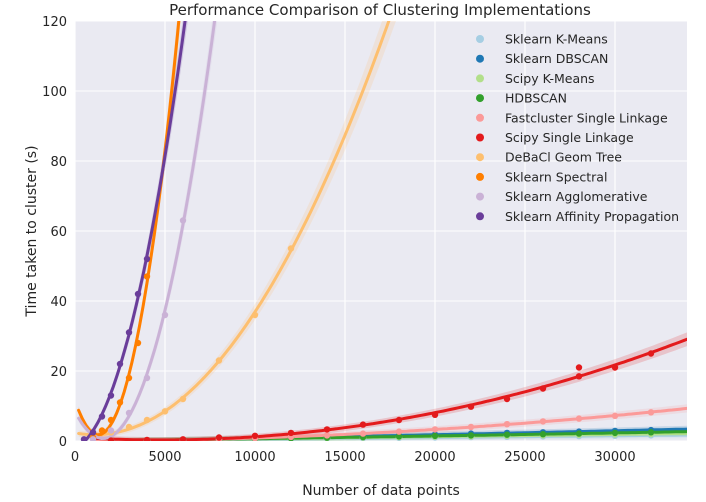 The width and height of the screenshot is (706, 502). What do you see at coordinates (54, 22) in the screenshot?
I see `y-tick-label: 120` at bounding box center [54, 22].